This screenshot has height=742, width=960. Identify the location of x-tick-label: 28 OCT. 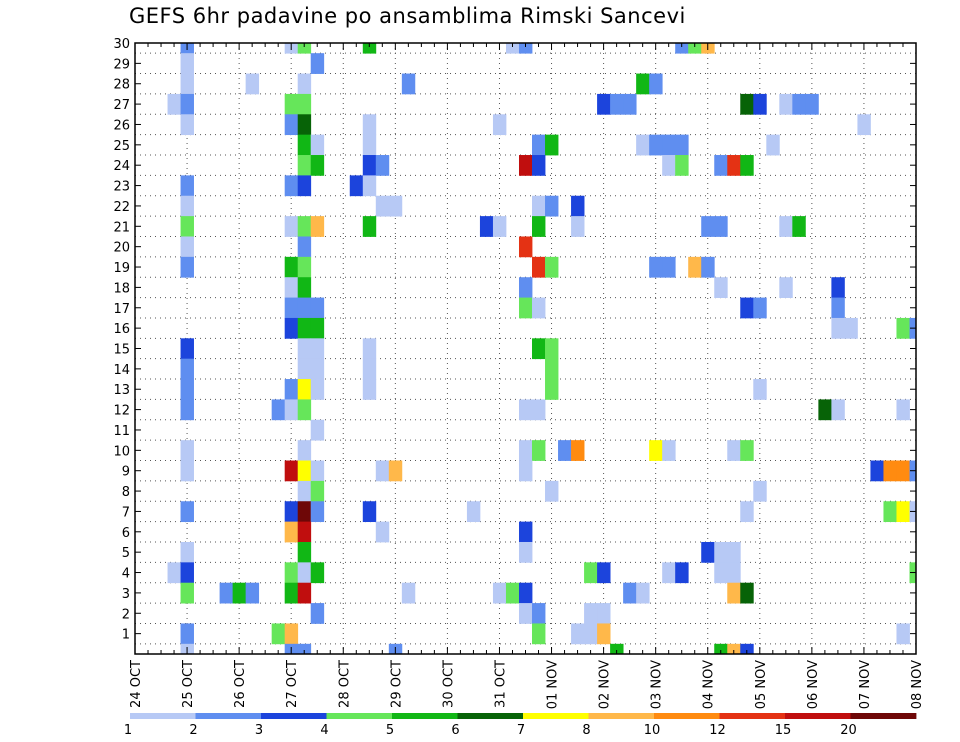
(344, 684).